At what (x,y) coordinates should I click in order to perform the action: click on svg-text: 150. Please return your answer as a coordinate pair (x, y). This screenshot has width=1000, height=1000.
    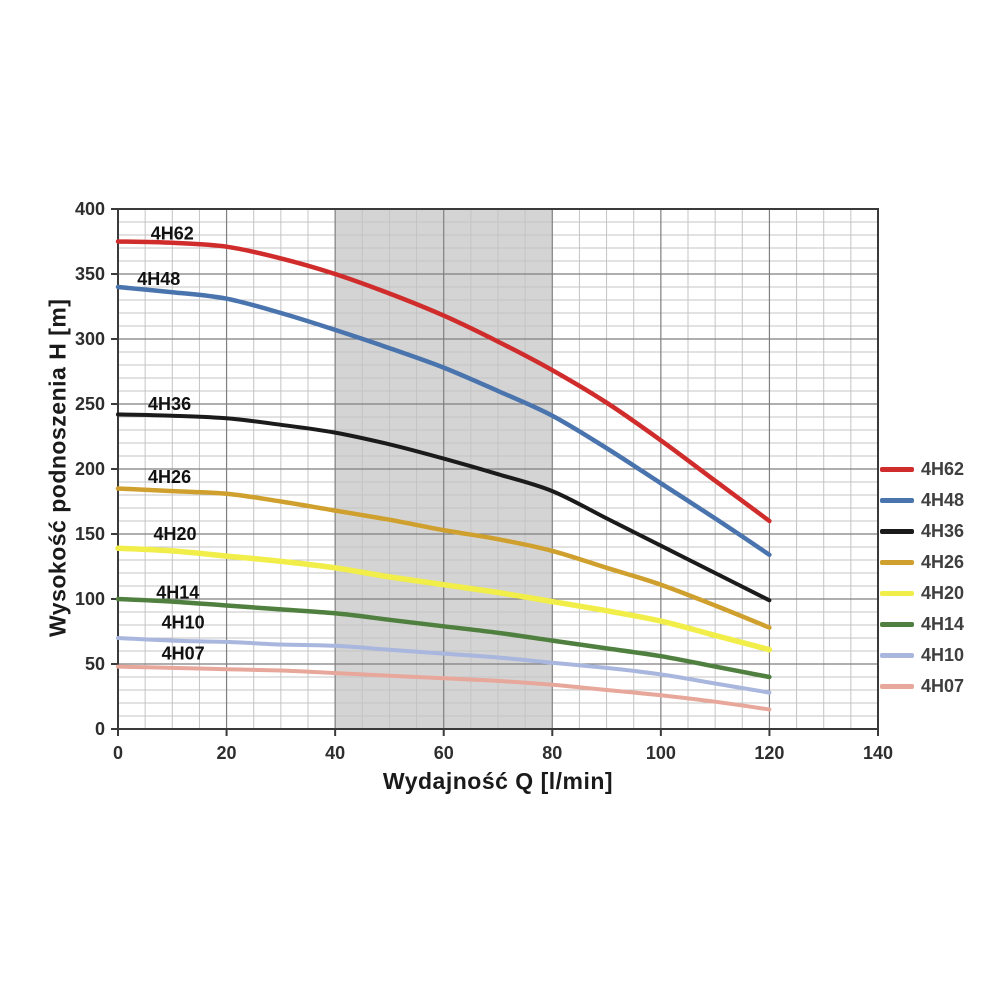
    Looking at the image, I should click on (90, 534).